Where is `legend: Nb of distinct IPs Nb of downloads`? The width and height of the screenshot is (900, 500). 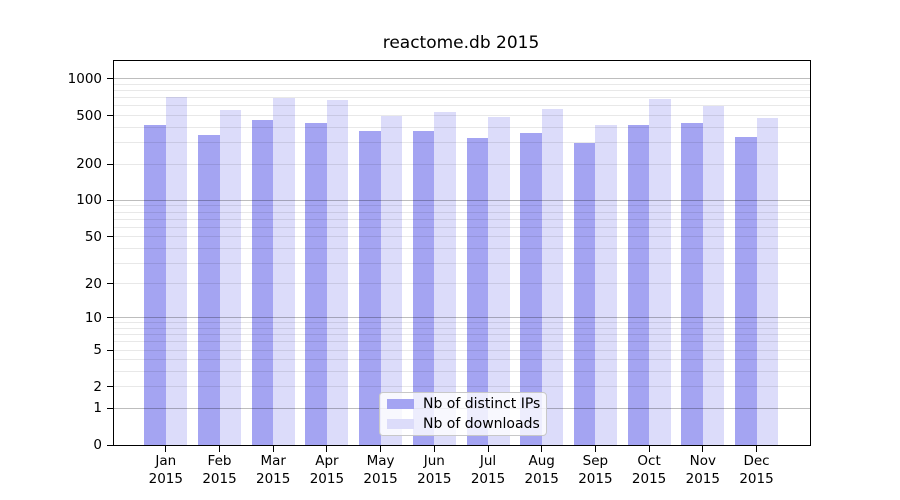 legend: Nb of distinct IPs Nb of downloads is located at coordinates (463, 414).